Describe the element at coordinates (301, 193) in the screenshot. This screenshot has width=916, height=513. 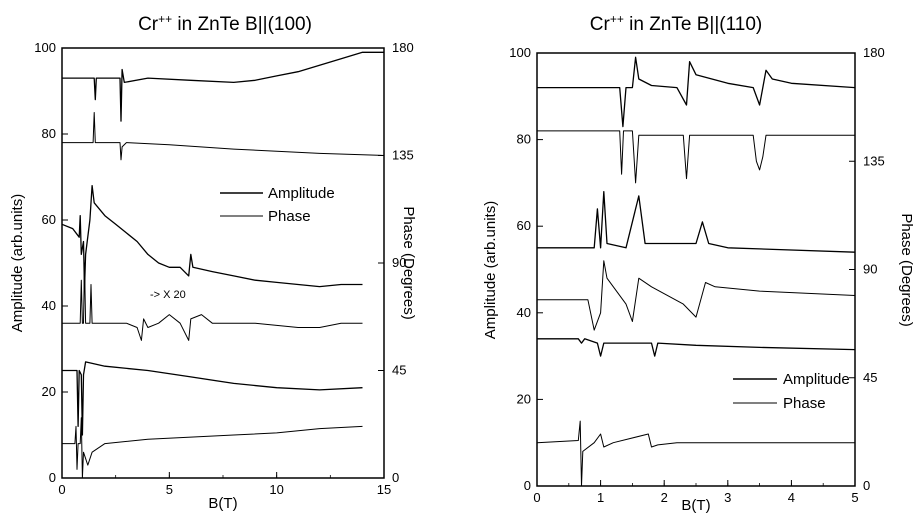
I see `left-legend-amplitude-label: Amplitude` at that location.